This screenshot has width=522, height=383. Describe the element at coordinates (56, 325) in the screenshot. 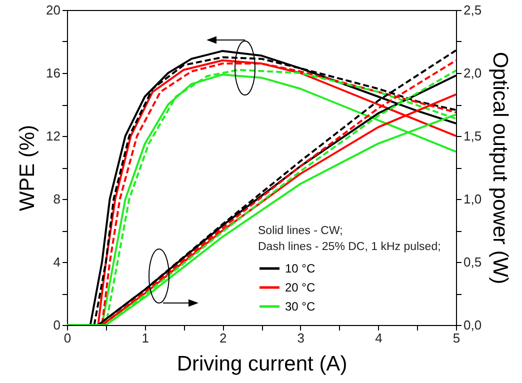

I see `y-tick-label: 0` at that location.